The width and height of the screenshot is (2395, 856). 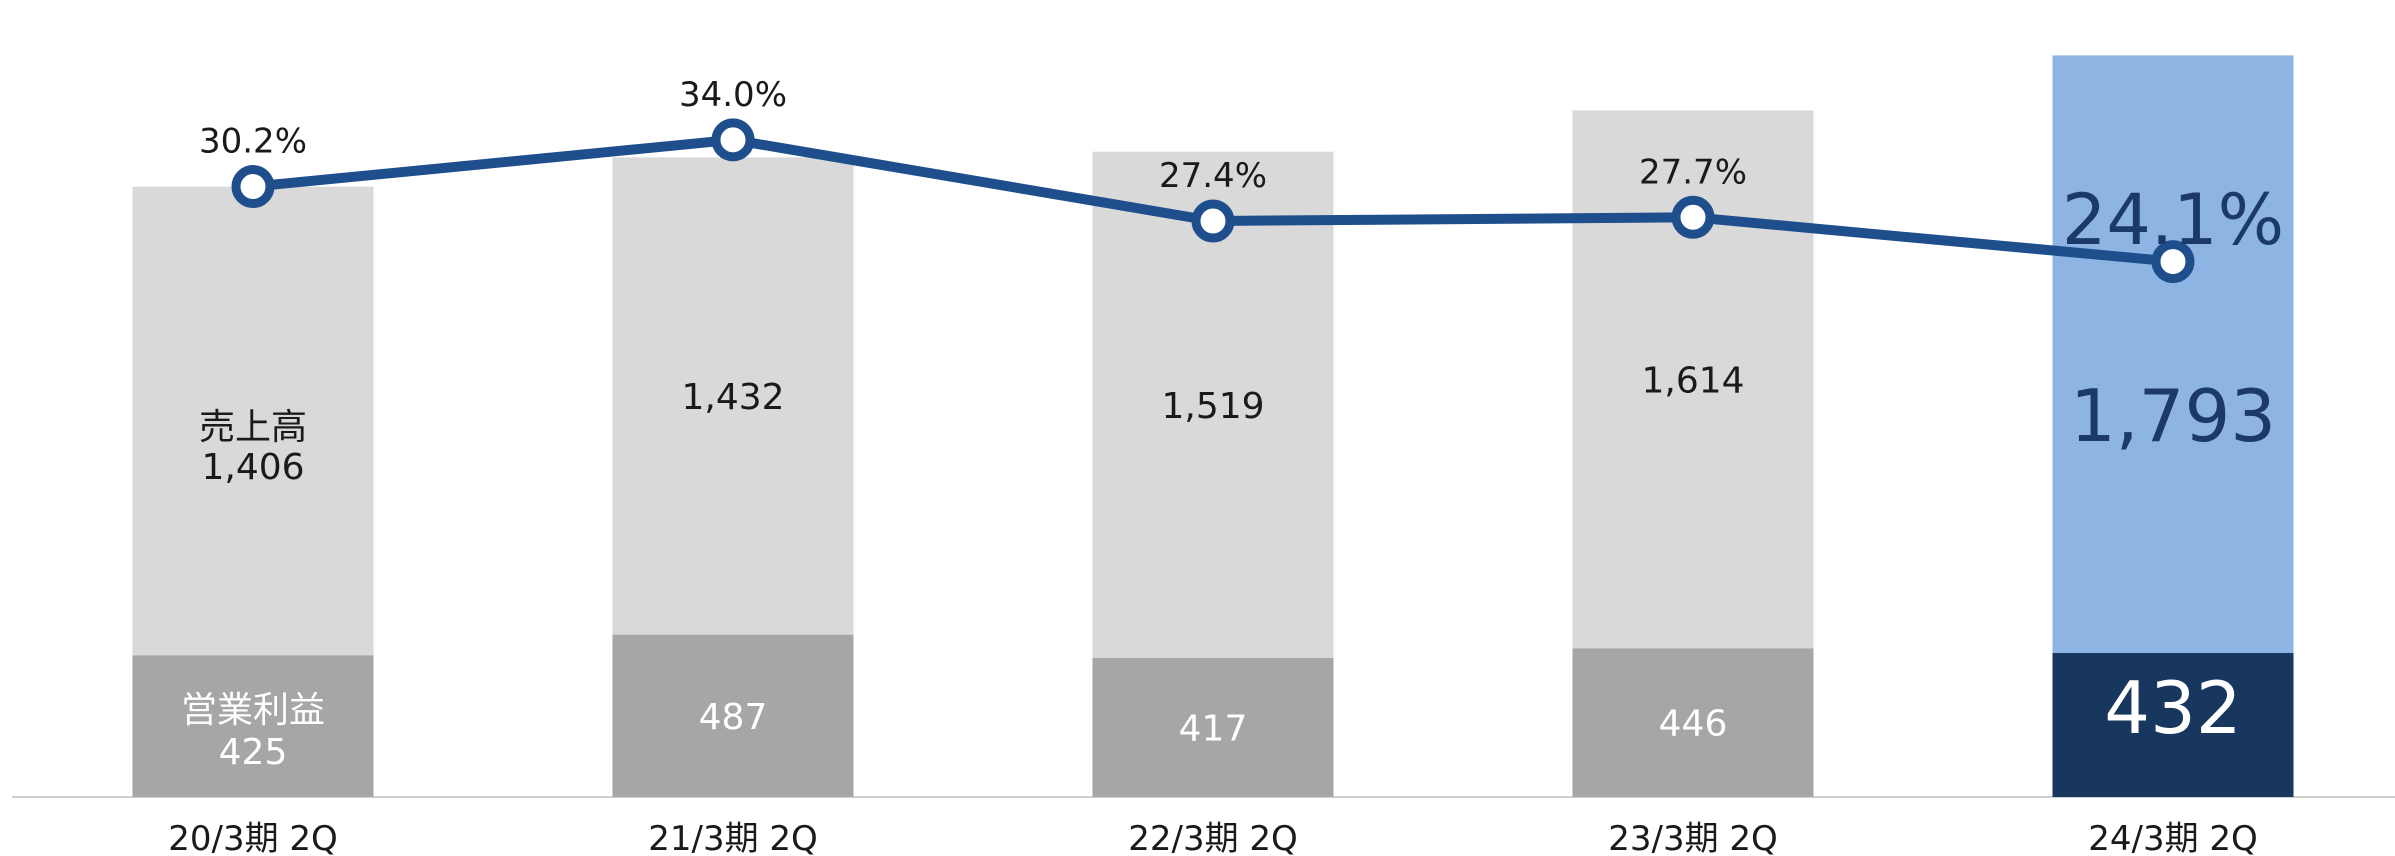 What do you see at coordinates (1213, 176) in the screenshot?
I see `margin-label: 27.4%` at bounding box center [1213, 176].